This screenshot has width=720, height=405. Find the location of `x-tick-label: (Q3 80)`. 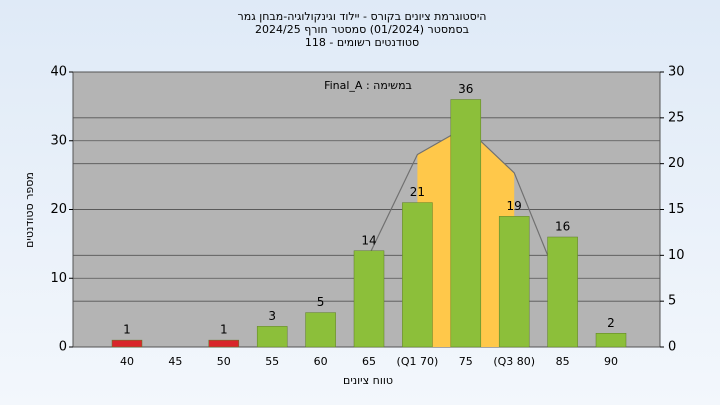

x-tick-label: (Q3 80) is located at coordinates (514, 361).